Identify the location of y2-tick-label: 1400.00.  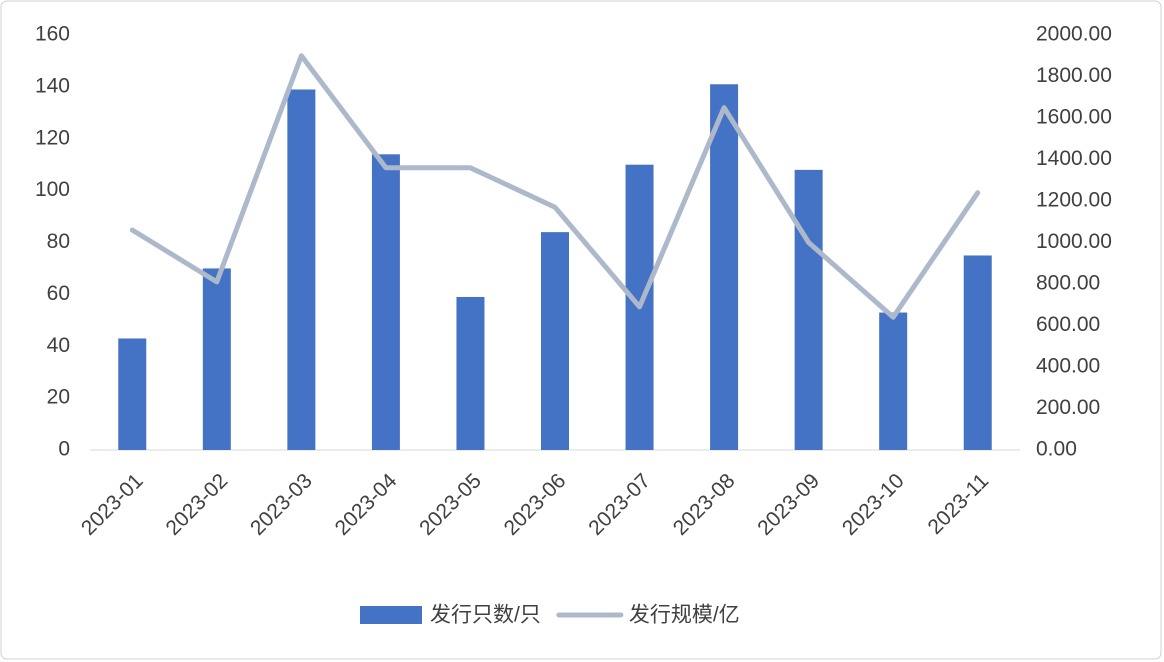
(1074, 158).